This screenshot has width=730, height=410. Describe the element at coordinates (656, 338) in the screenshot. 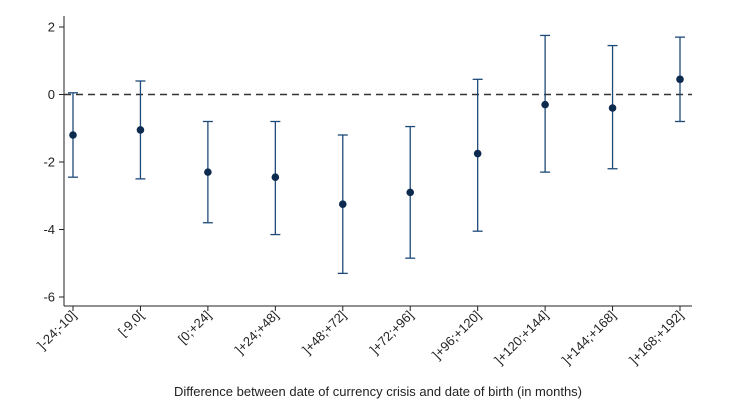

I see `x-tick-label: ]+168;+192]` at that location.